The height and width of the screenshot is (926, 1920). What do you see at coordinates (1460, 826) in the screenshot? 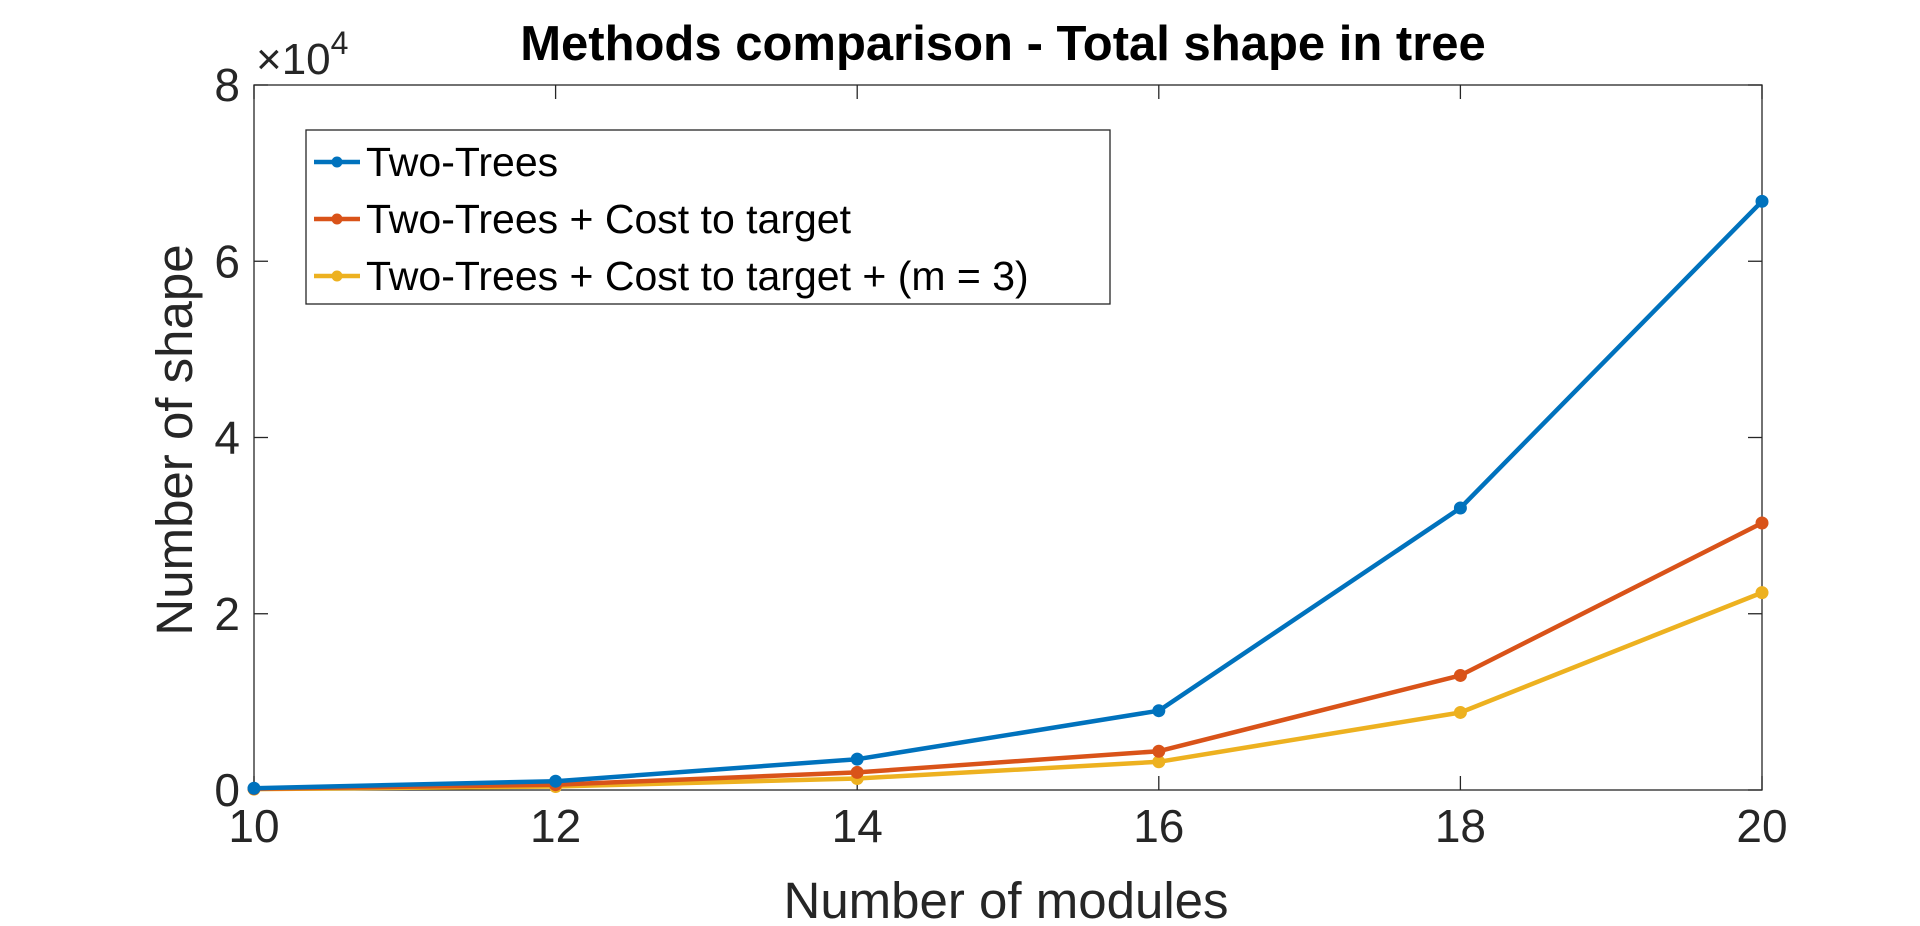
I see `x-tick-label: 18` at bounding box center [1460, 826].